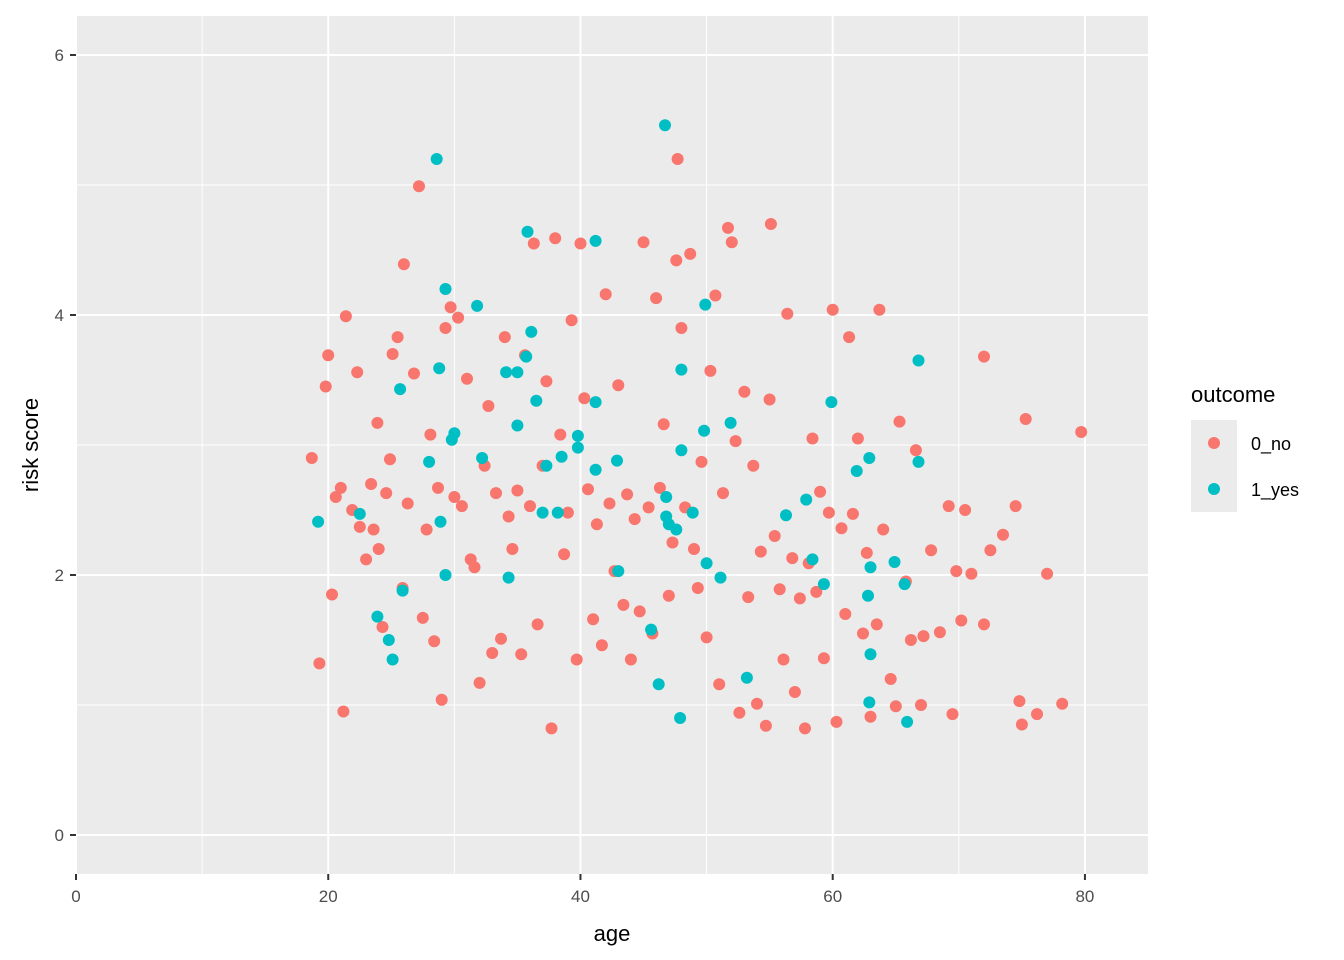 The height and width of the screenshot is (960, 1344). Describe the element at coordinates (1245, 447) in the screenshot. I see `legend: outcome 0_no 1_yes` at that location.